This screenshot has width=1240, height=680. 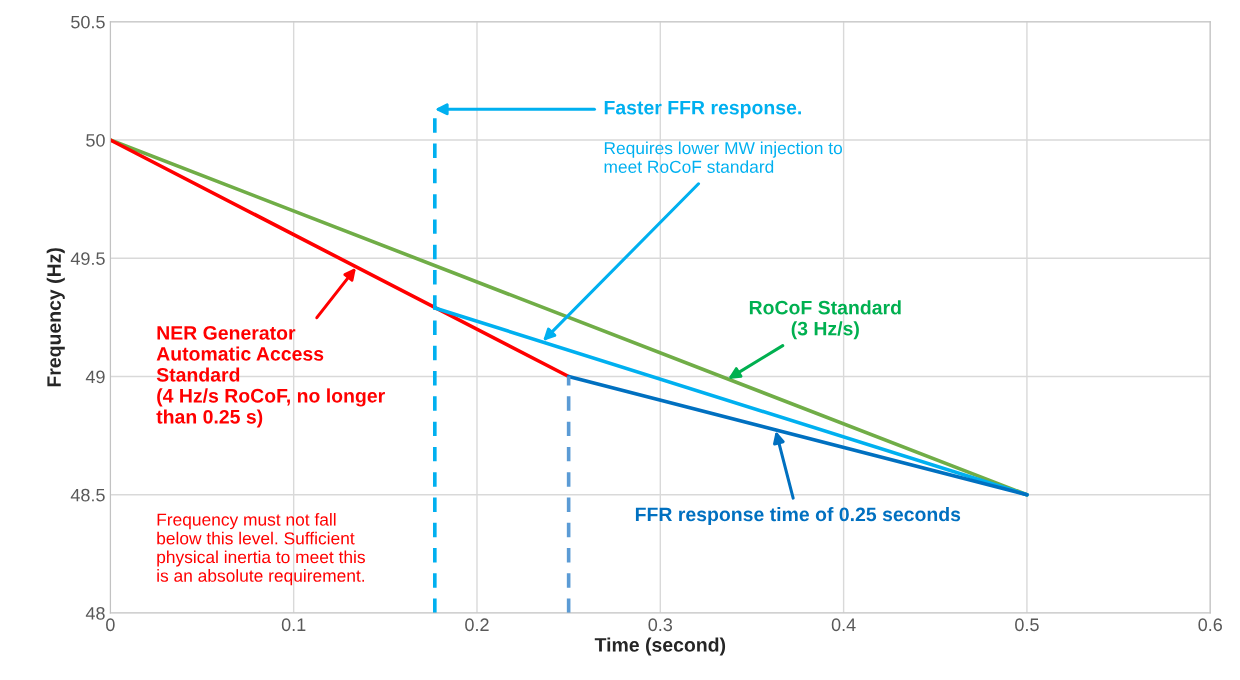 I want to click on annotation: Frequency must not fall below this level. Sufficient physical inertia to meet this is an absolute requirement., so click(x=261, y=549).